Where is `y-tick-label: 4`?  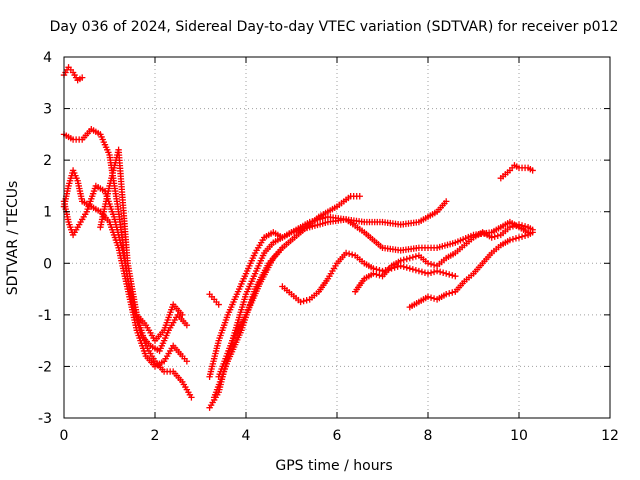 y-tick-label: 4 is located at coordinates (47, 58).